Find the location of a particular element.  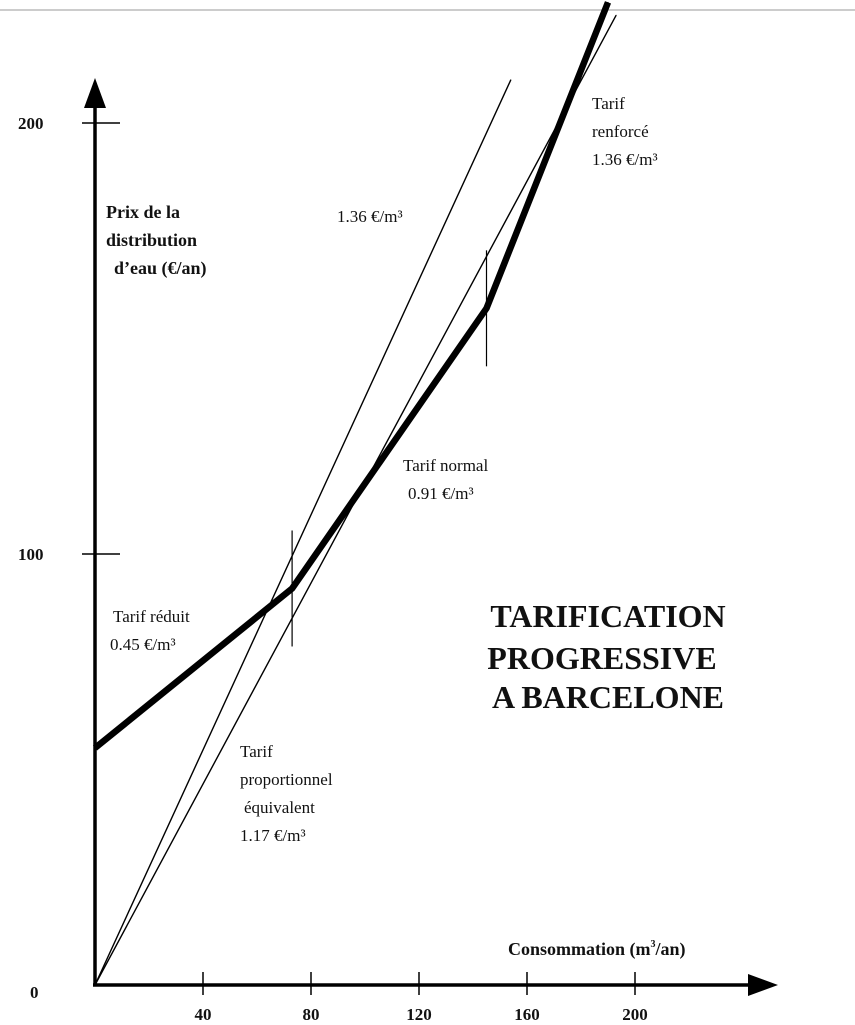

x-tick-label: 160 is located at coordinates (527, 1014).